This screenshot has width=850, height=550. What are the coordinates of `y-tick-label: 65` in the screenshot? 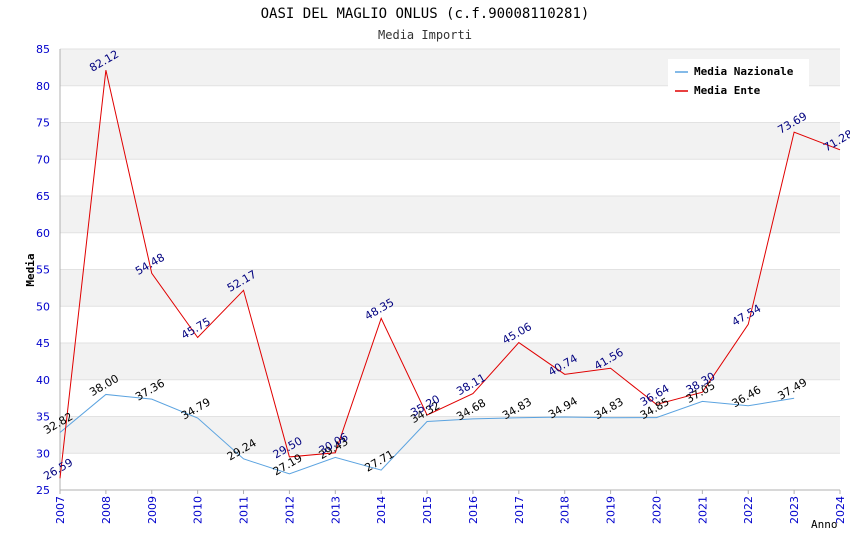 It's located at (43, 196).